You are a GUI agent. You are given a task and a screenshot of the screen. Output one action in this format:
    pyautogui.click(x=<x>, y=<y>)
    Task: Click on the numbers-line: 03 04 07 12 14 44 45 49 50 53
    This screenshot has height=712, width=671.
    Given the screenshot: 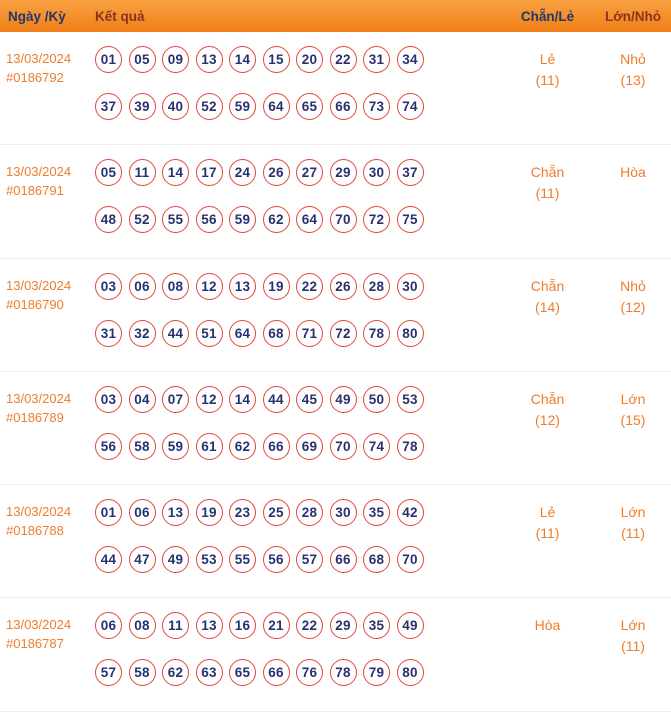 What is the action you would take?
    pyautogui.click(x=297, y=399)
    